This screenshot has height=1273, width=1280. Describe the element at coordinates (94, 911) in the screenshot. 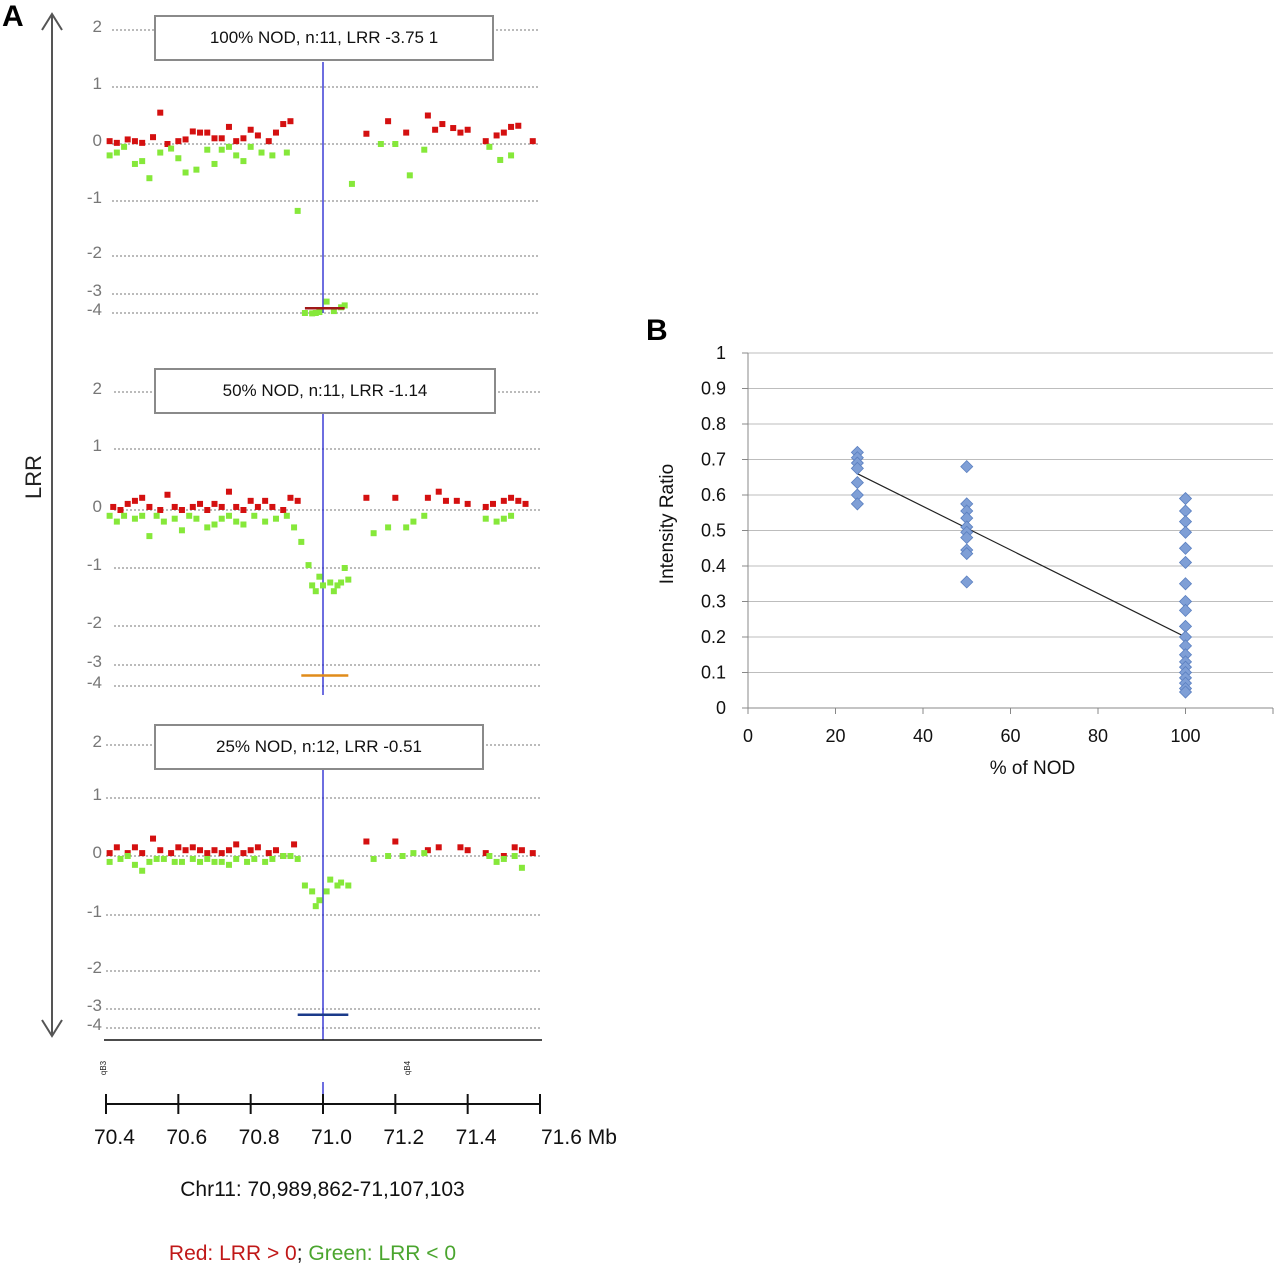

I see `a-bottom-y-tick-label: -1` at that location.